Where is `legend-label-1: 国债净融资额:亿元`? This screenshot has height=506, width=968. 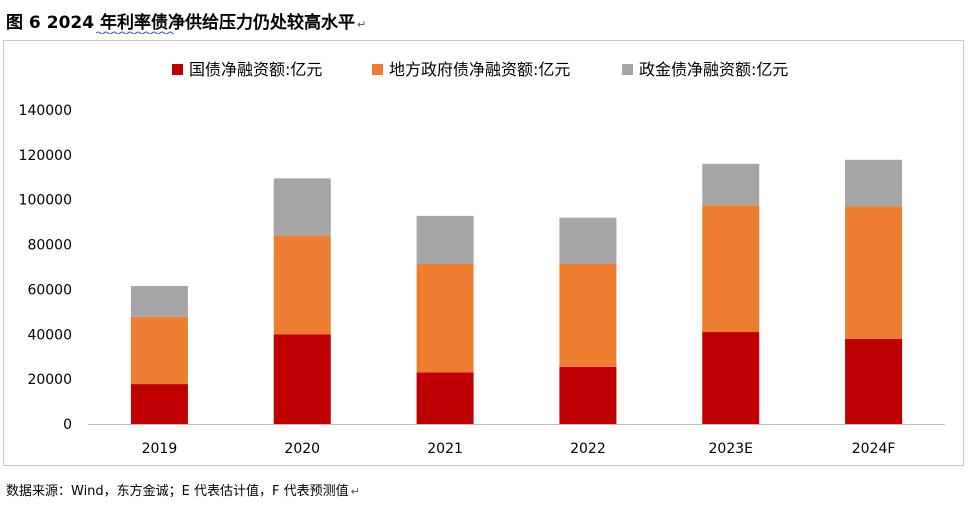
legend-label-1: 国债净融资额:亿元 is located at coordinates (255, 69).